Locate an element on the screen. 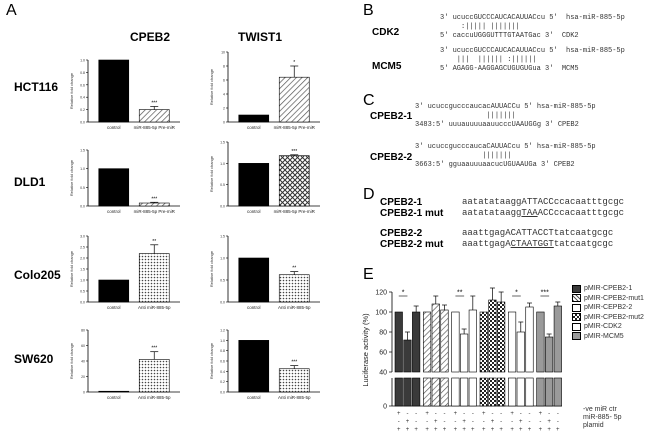 This screenshot has height=433, width=650. legend-item: pMIR-CDK2 is located at coordinates (608, 327).